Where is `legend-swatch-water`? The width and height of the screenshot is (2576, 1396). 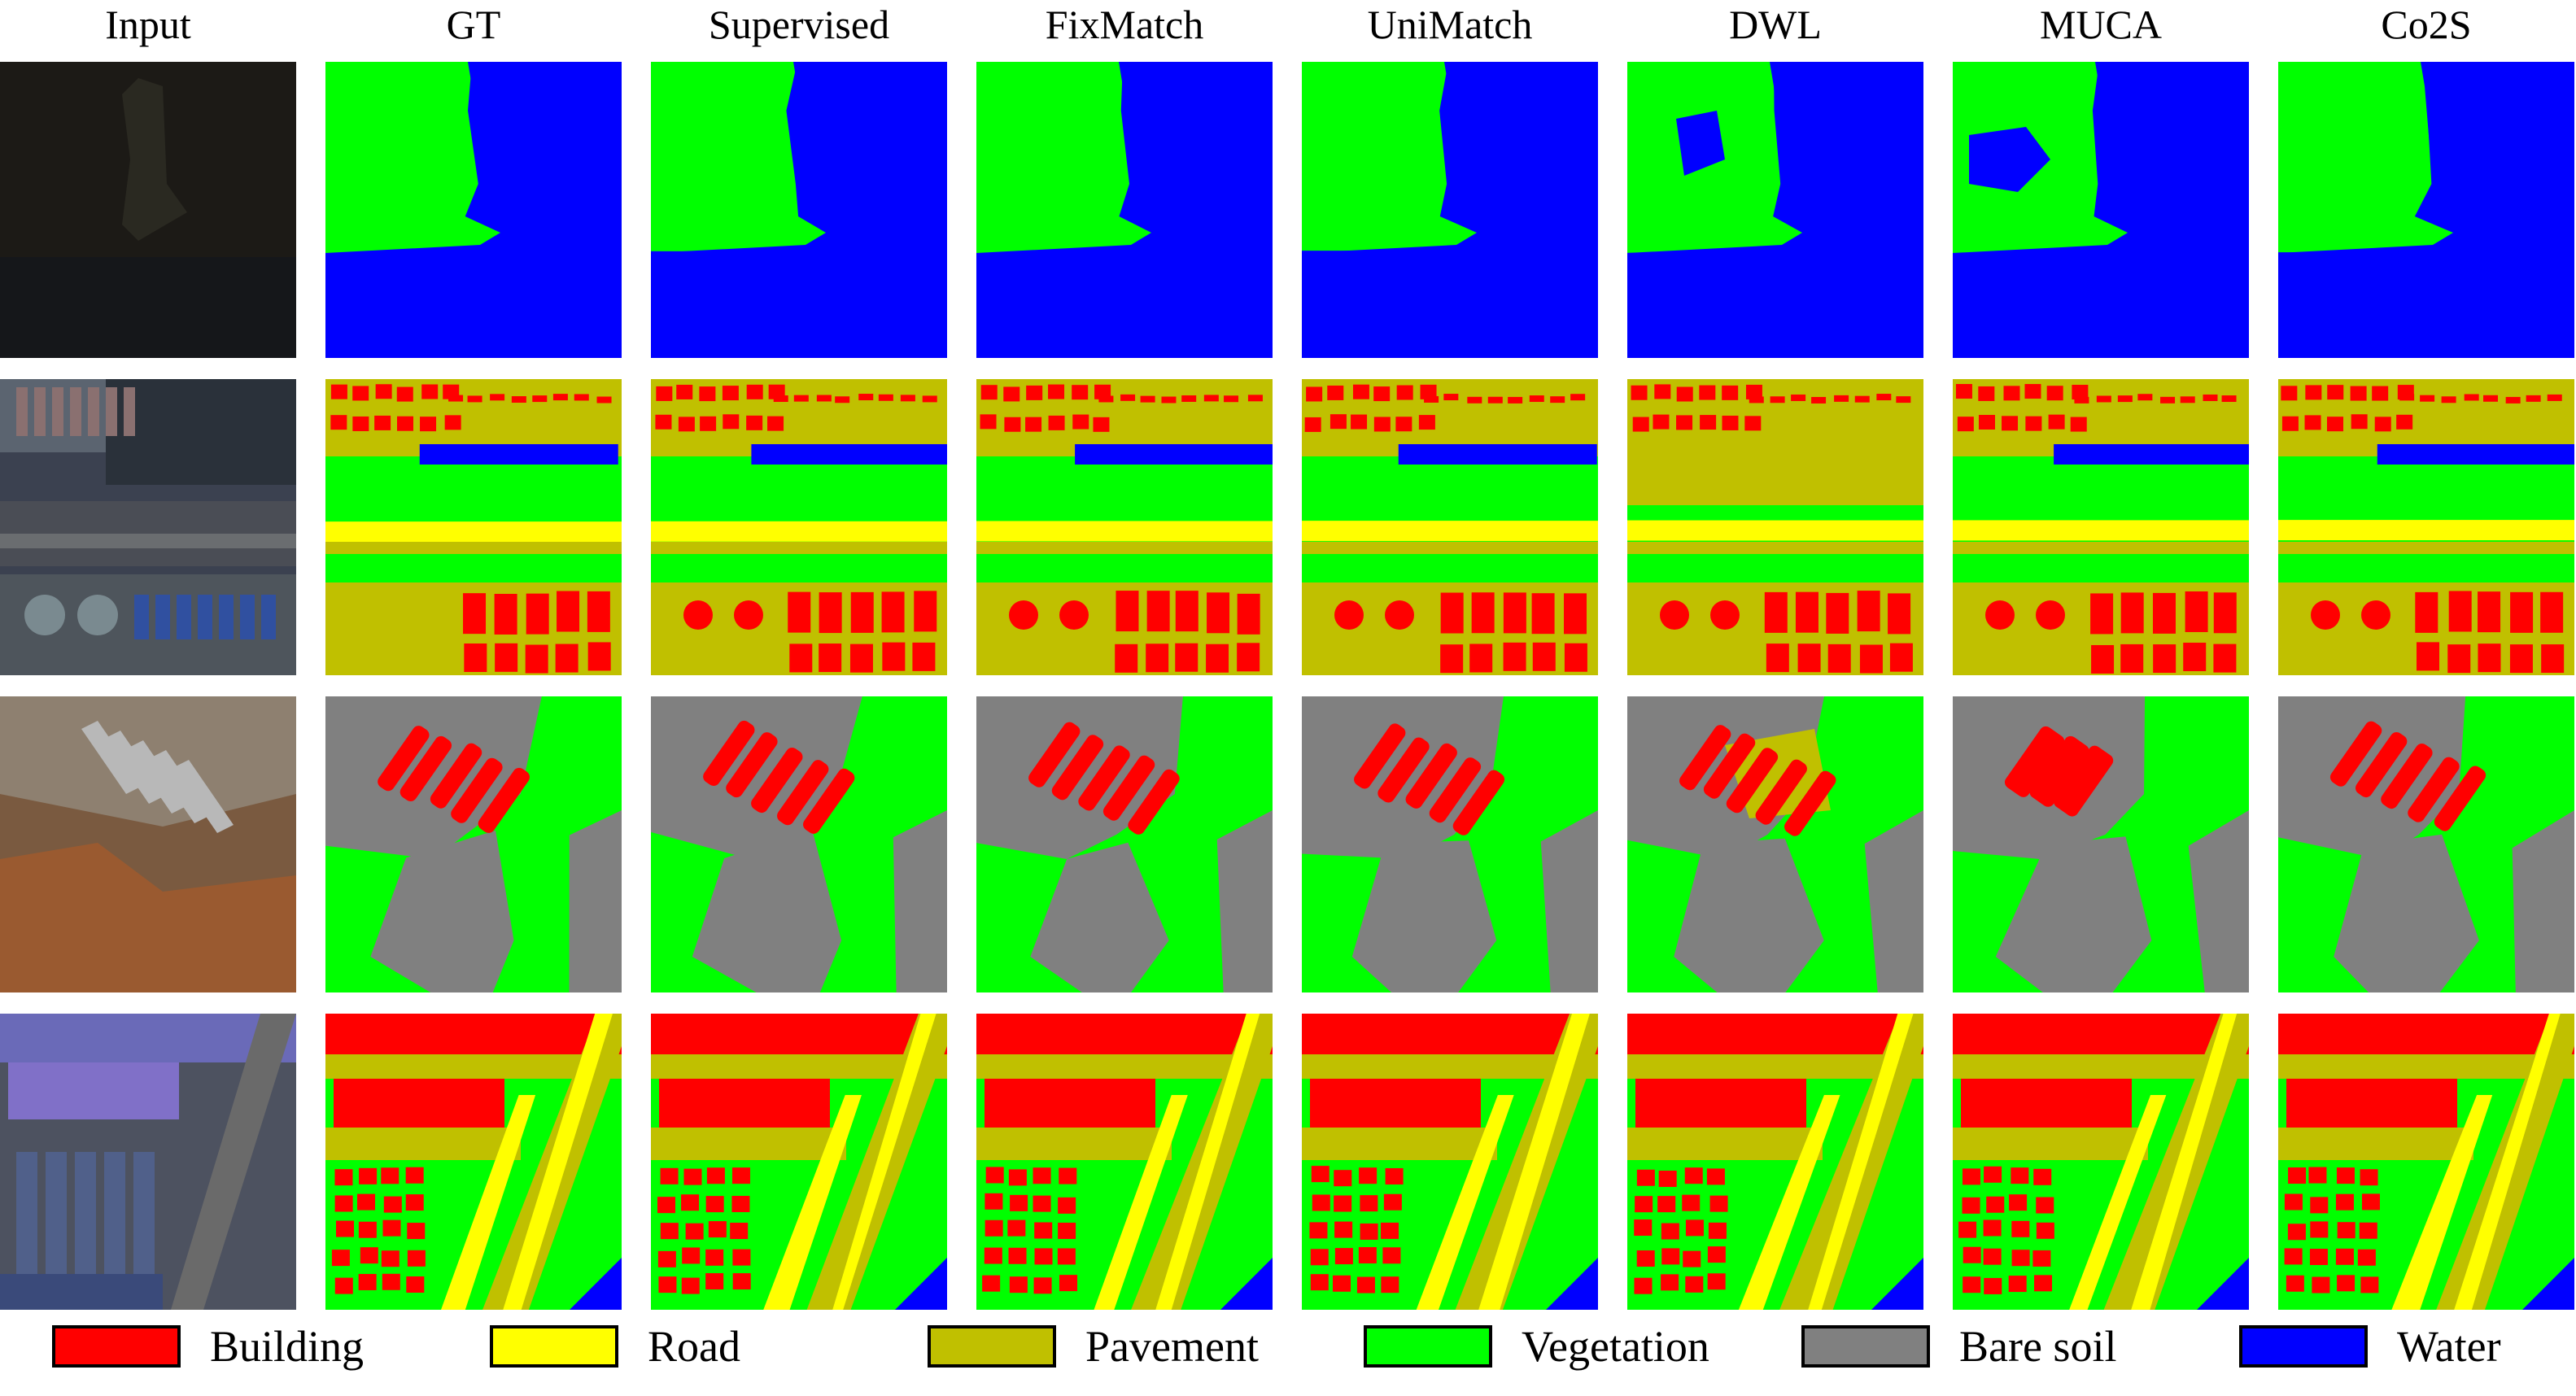
legend-swatch-water is located at coordinates (2303, 1346).